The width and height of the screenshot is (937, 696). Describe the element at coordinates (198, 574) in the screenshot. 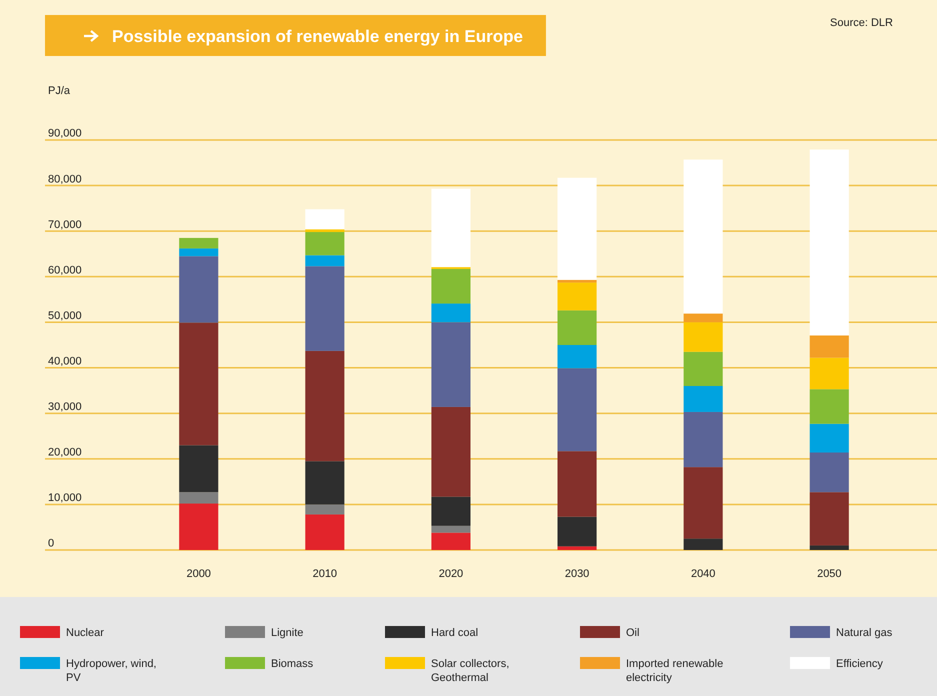

I see `x-tick-label: 2000` at that location.